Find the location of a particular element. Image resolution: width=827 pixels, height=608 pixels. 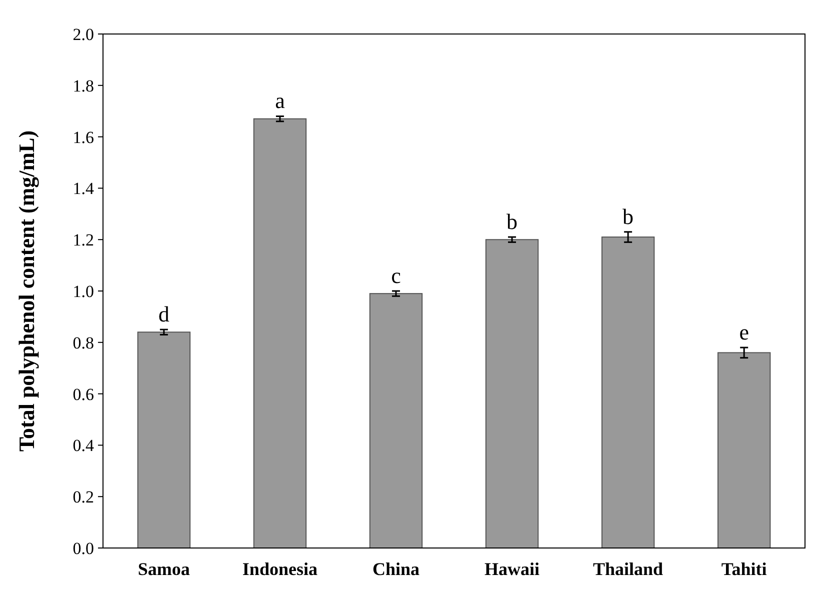

y-axis-title: Total polyphenol content (mg/mL) is located at coordinates (26, 291).